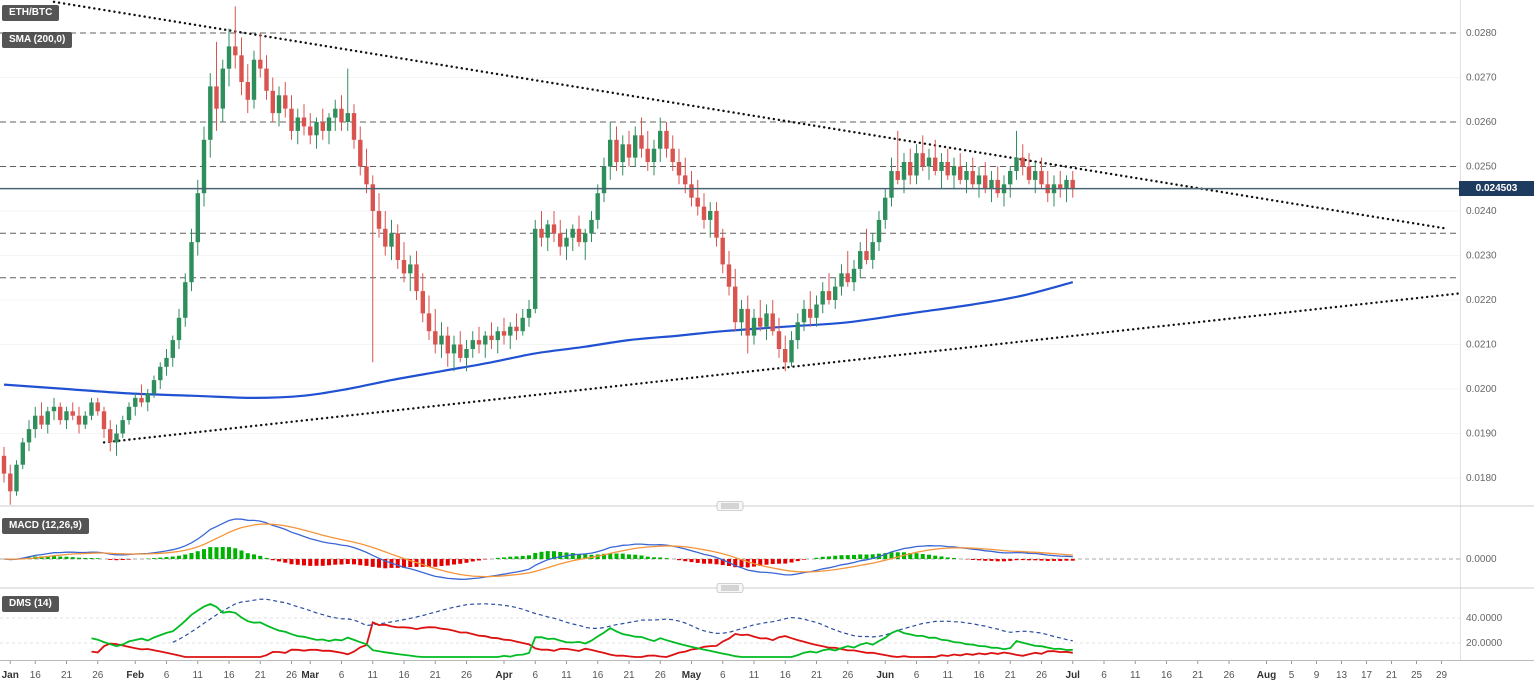  What do you see at coordinates (1481, 33) in the screenshot?
I see `svg-text: 0.0280` at bounding box center [1481, 33].